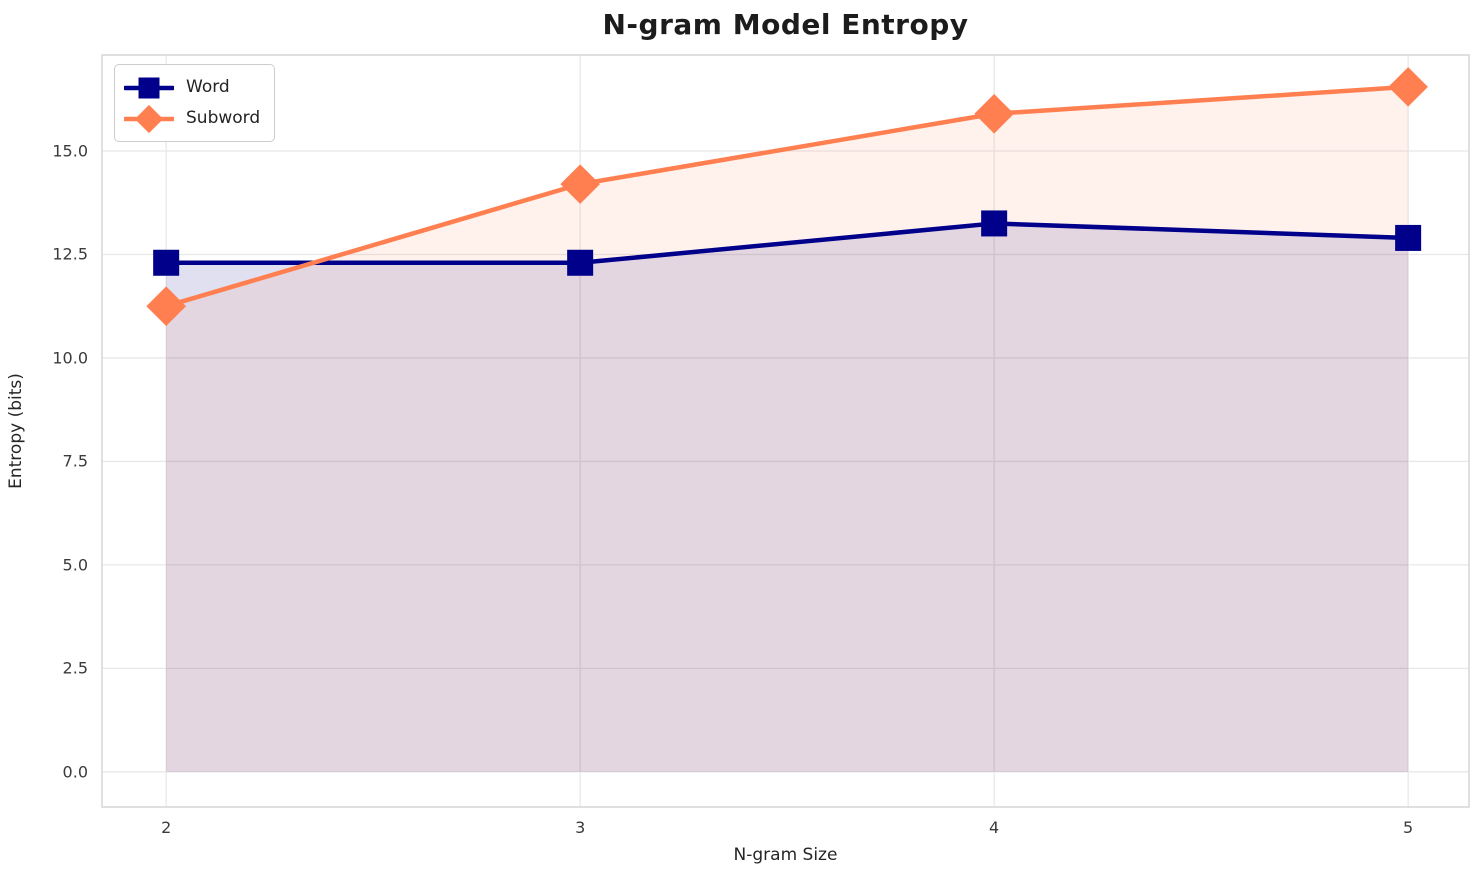 This screenshot has width=1484, height=885. I want to click on chart-title: N-gram Model Entropy, so click(785, 24).